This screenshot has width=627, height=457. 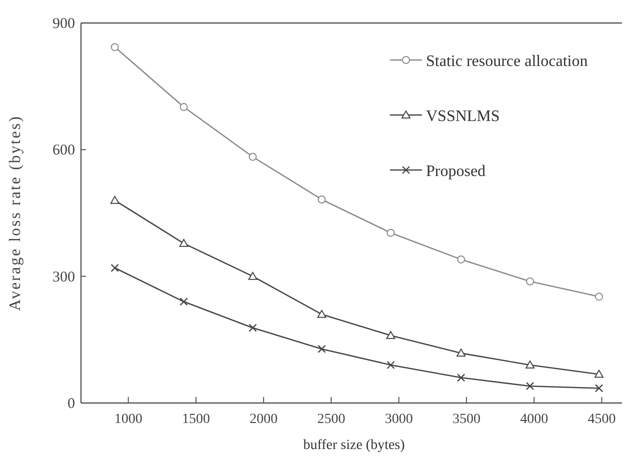 I want to click on legend-label: VSSNLMS, so click(x=463, y=116).